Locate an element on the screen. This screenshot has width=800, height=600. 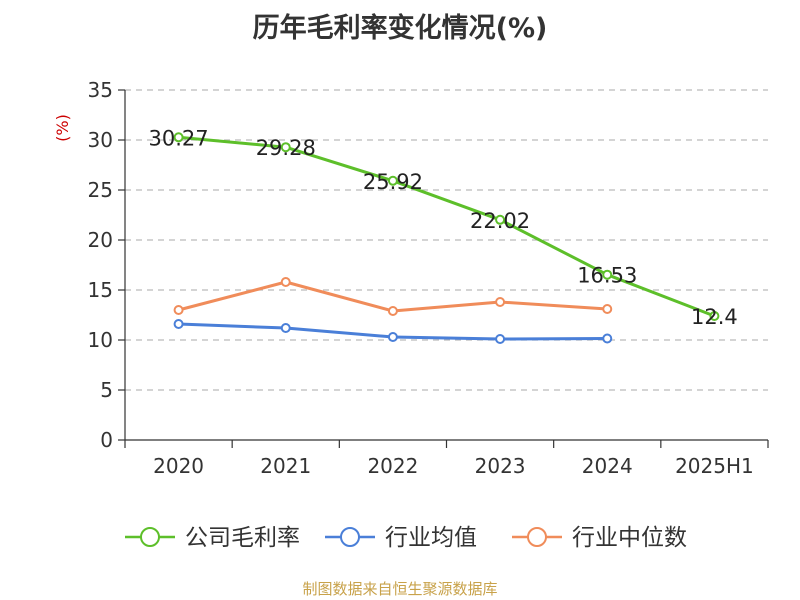
data-label: 12.4 is located at coordinates (714, 317).